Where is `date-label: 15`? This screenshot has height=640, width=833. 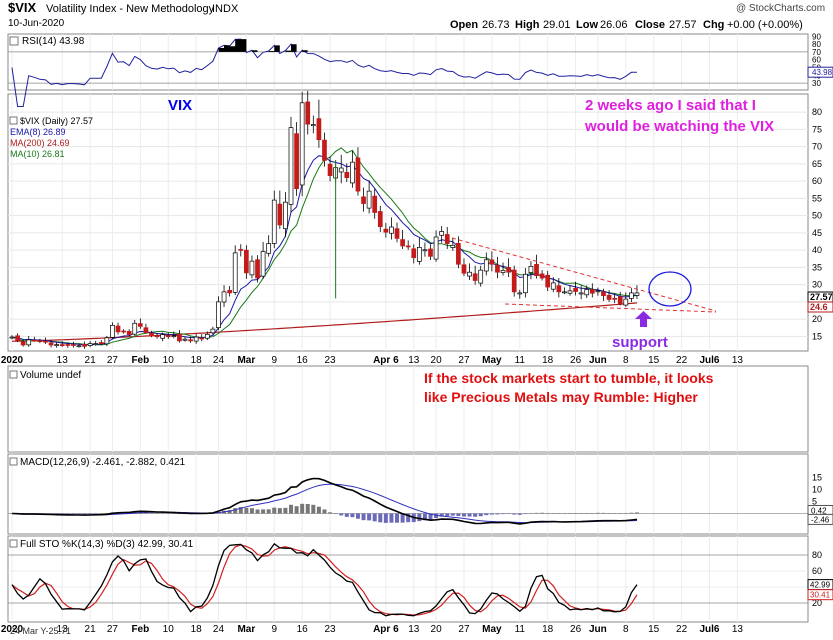
date-label: 15 is located at coordinates (654, 360).